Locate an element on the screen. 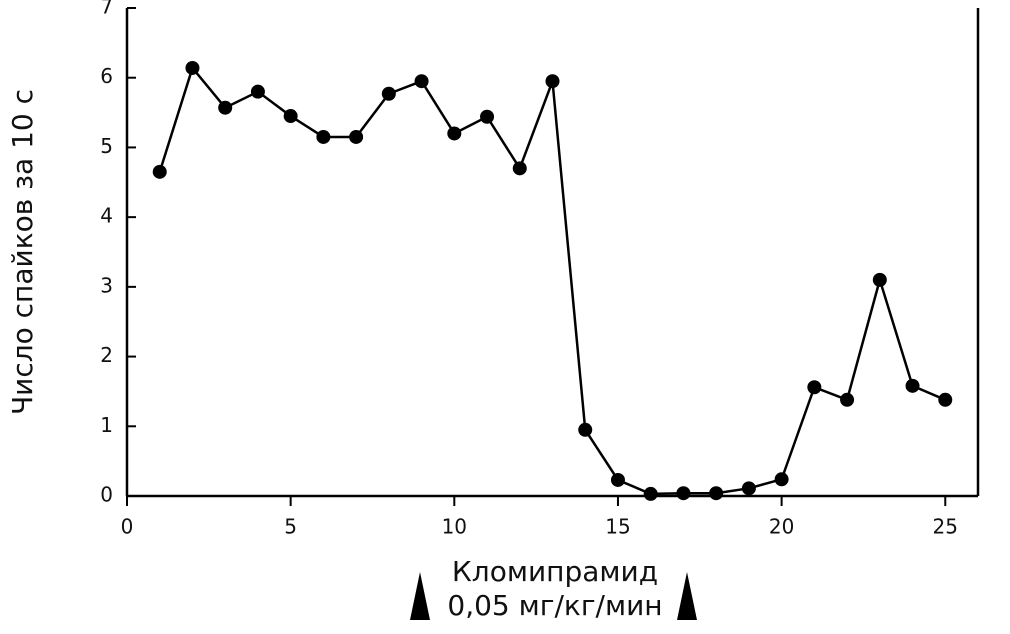  x-tick-label: 20 is located at coordinates (781, 527).